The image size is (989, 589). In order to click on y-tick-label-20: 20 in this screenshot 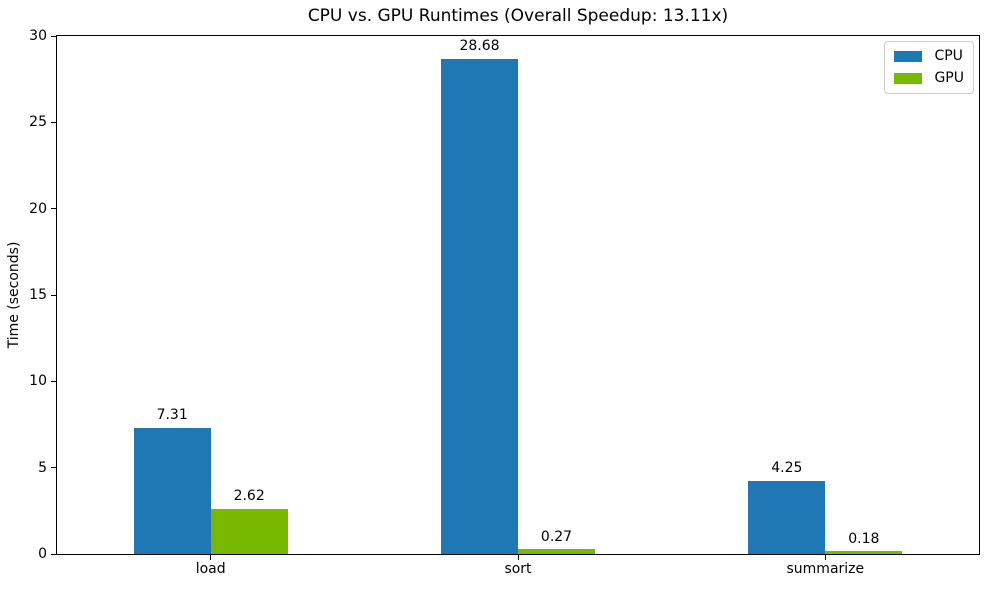, I will do `click(38, 208)`.